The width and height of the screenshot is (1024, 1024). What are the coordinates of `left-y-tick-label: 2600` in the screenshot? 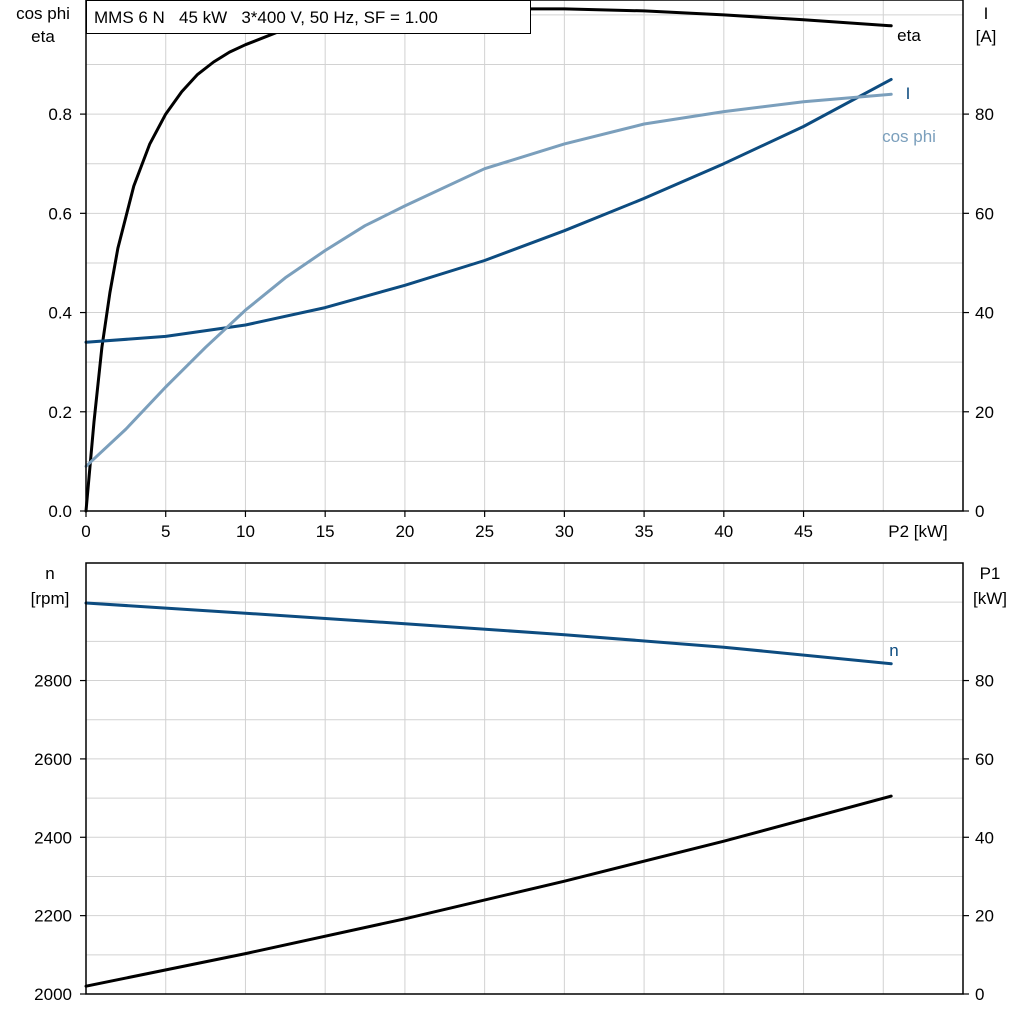 It's located at (53, 759).